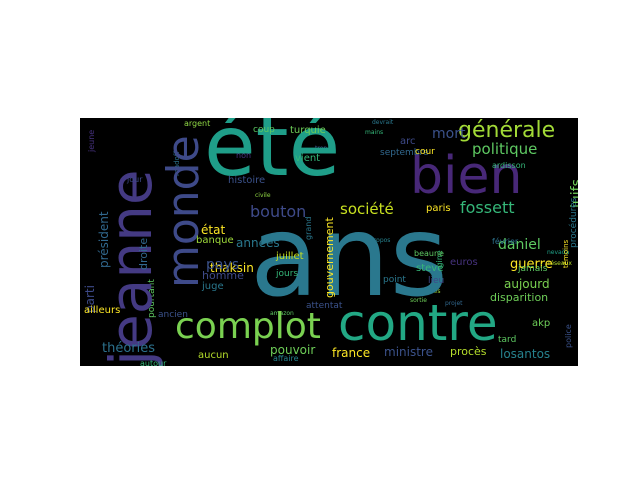  Describe the element at coordinates (394, 280) in the screenshot. I see `word: point` at that location.